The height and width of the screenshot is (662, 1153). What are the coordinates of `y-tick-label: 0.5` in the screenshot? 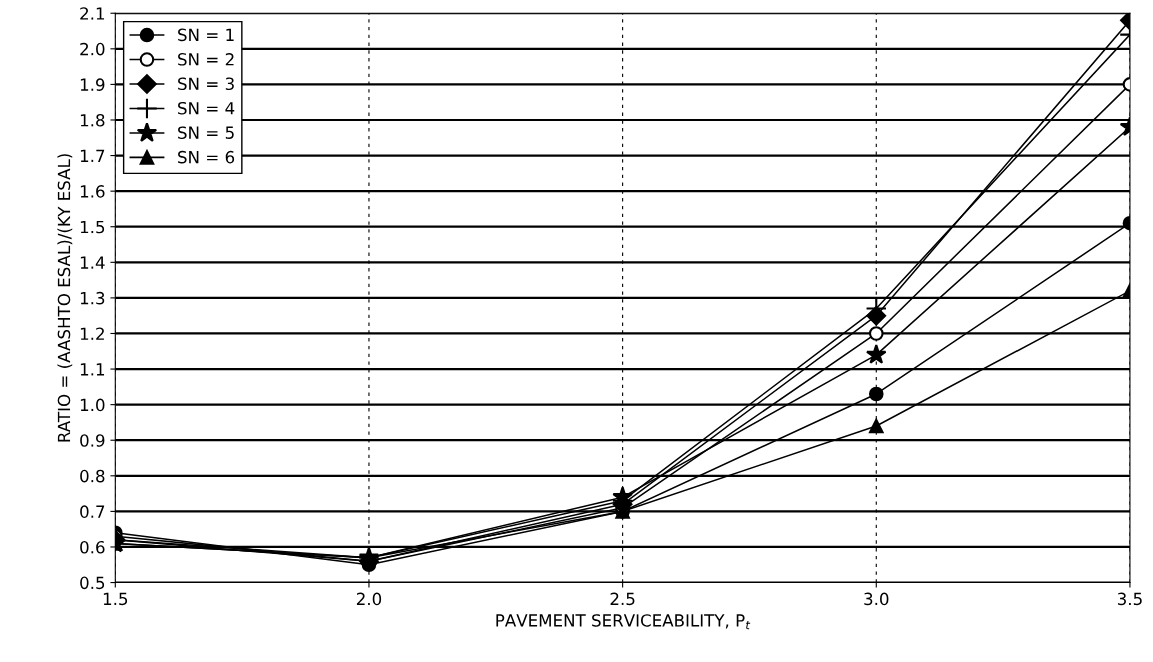 It's located at (92, 583).